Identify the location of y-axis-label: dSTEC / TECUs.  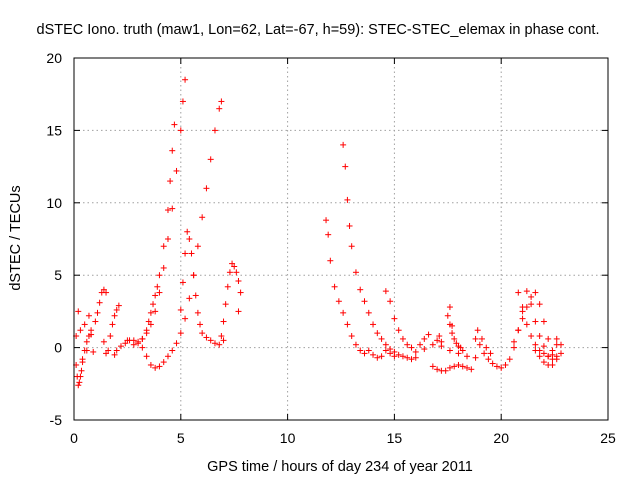
(16, 237).